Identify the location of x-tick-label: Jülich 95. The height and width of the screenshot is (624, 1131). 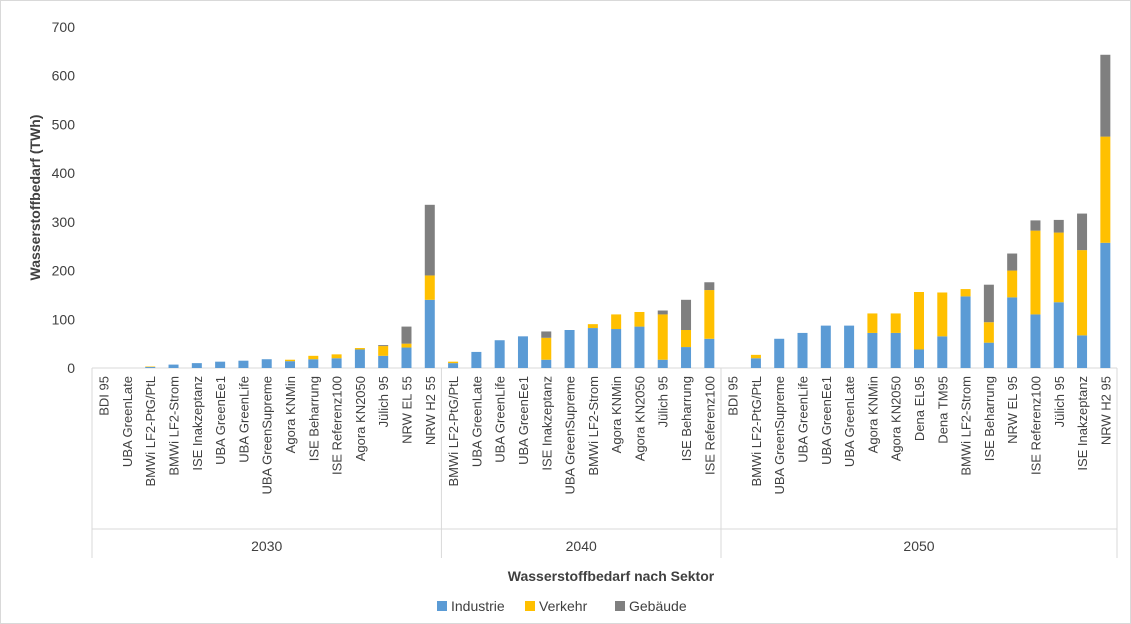
(383, 401).